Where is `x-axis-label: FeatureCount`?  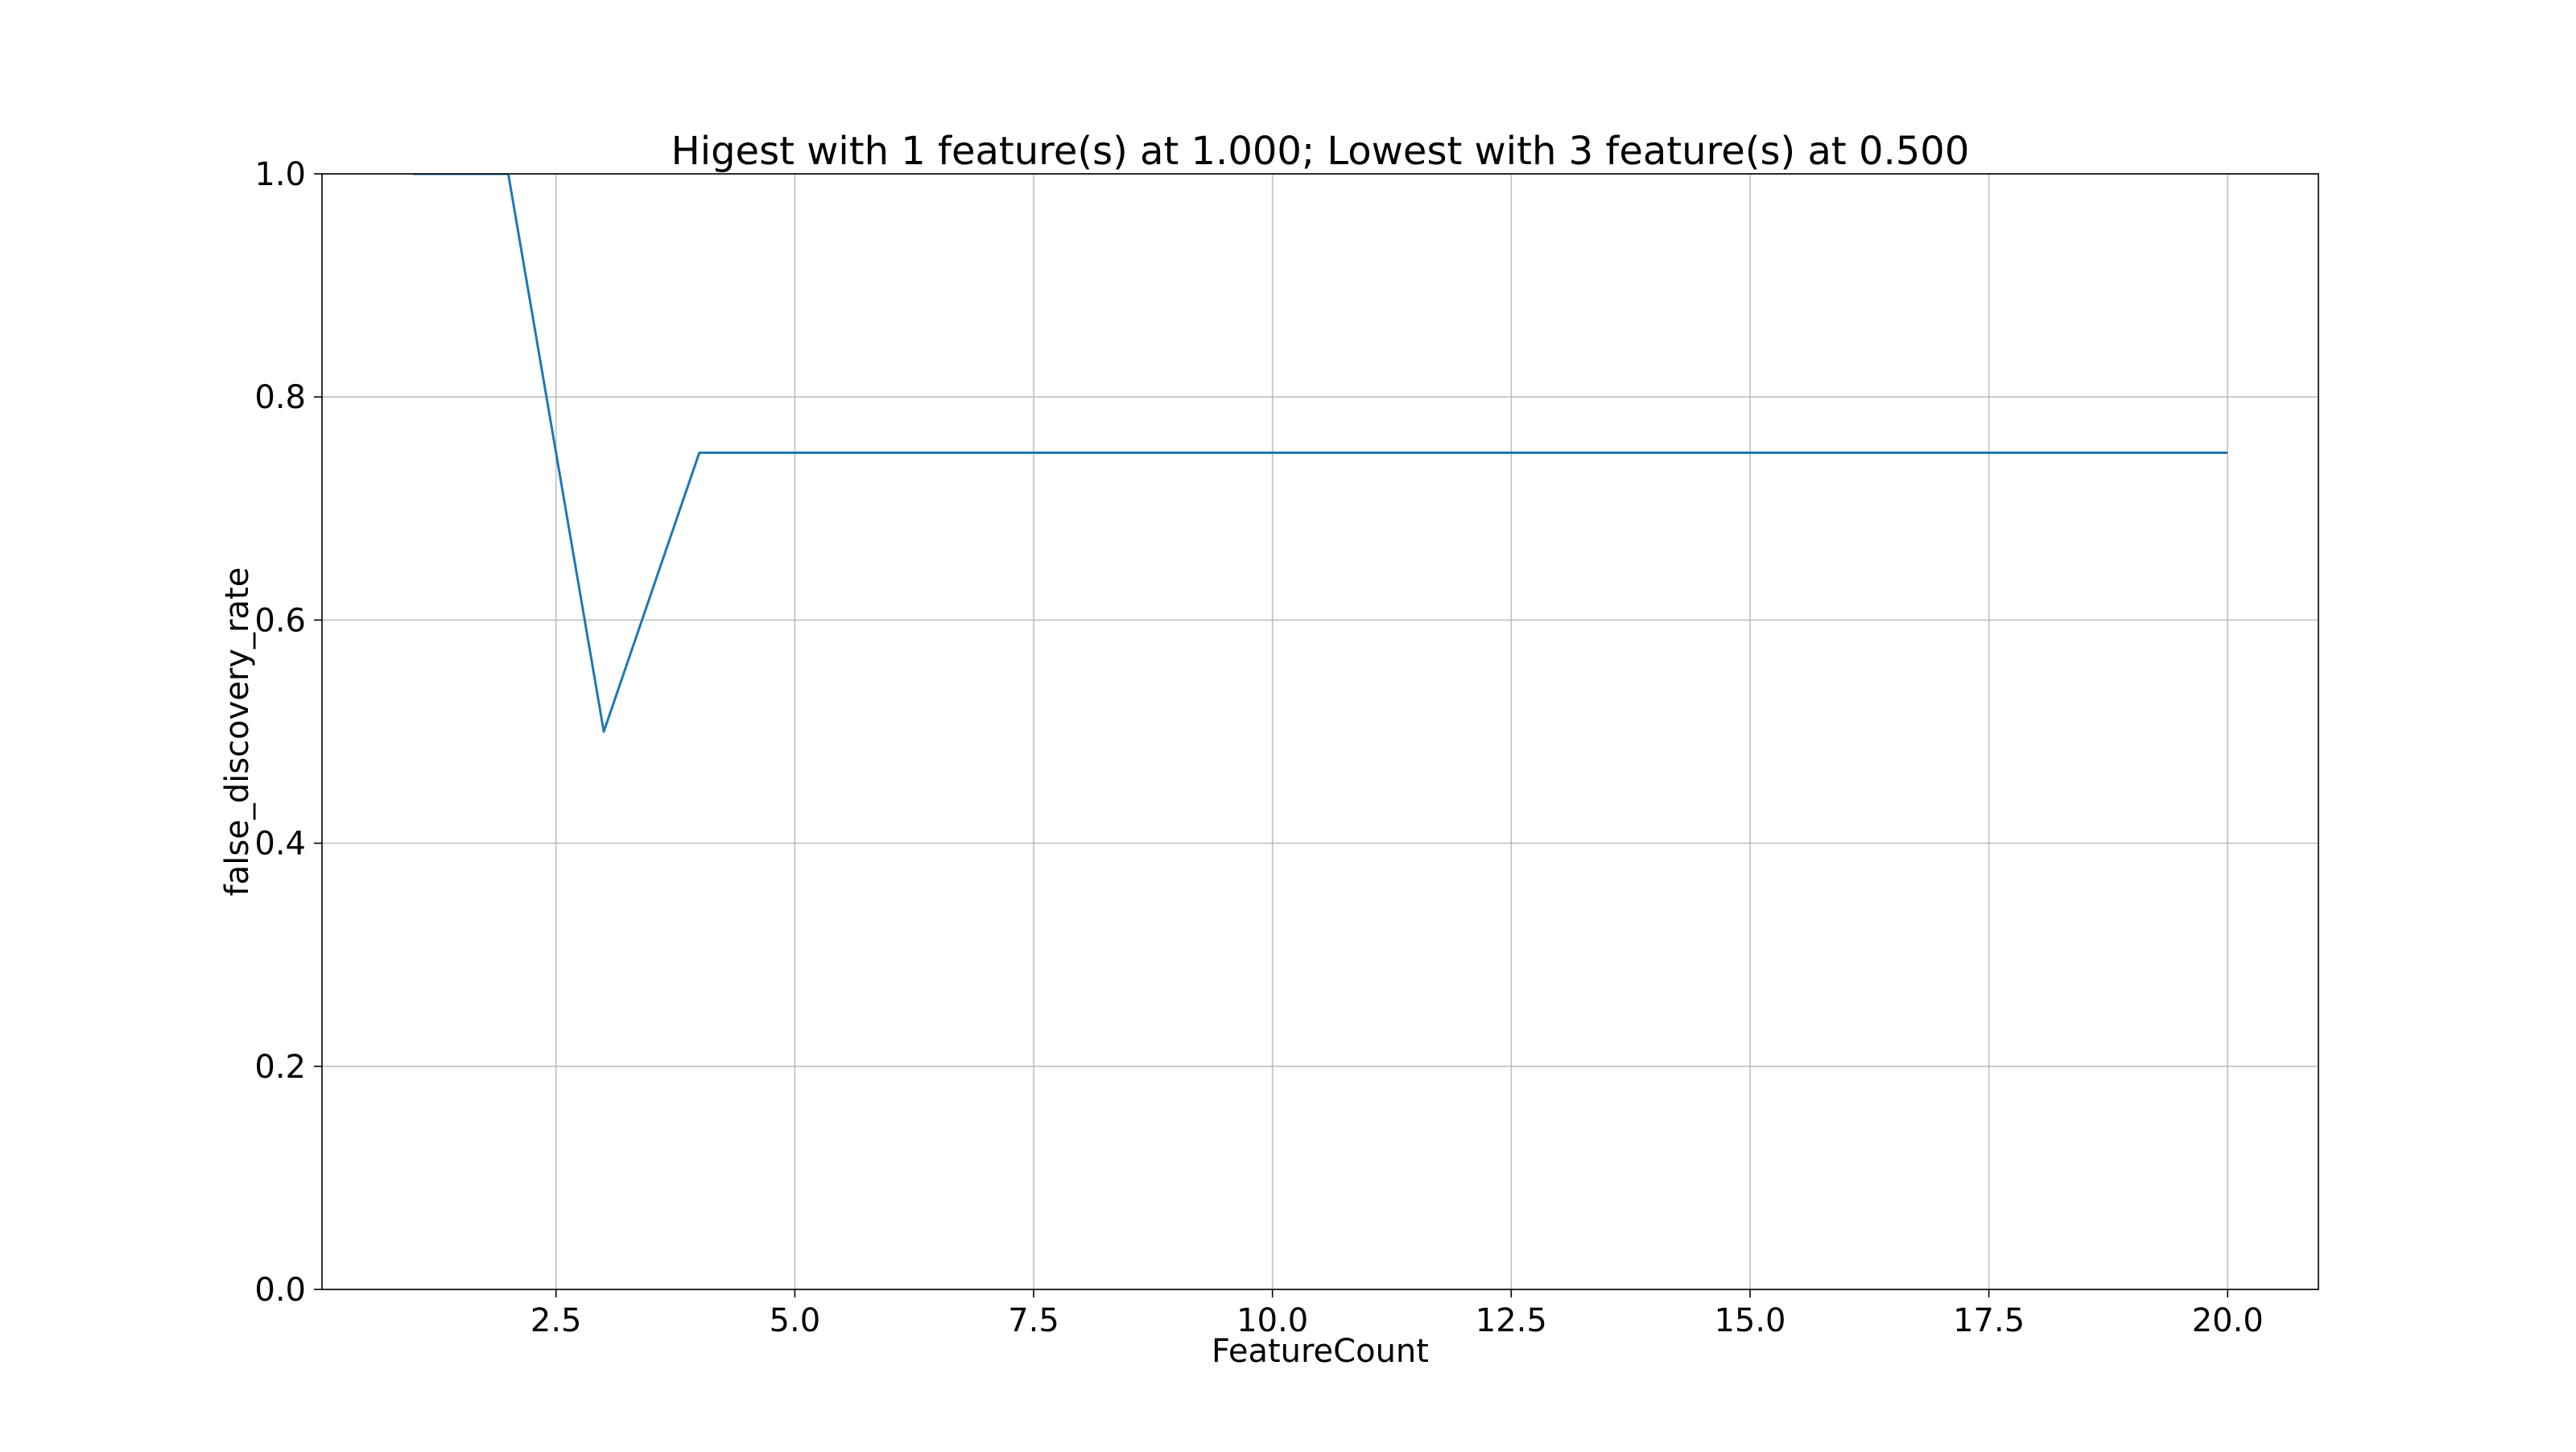 x-axis-label: FeatureCount is located at coordinates (1320, 1352).